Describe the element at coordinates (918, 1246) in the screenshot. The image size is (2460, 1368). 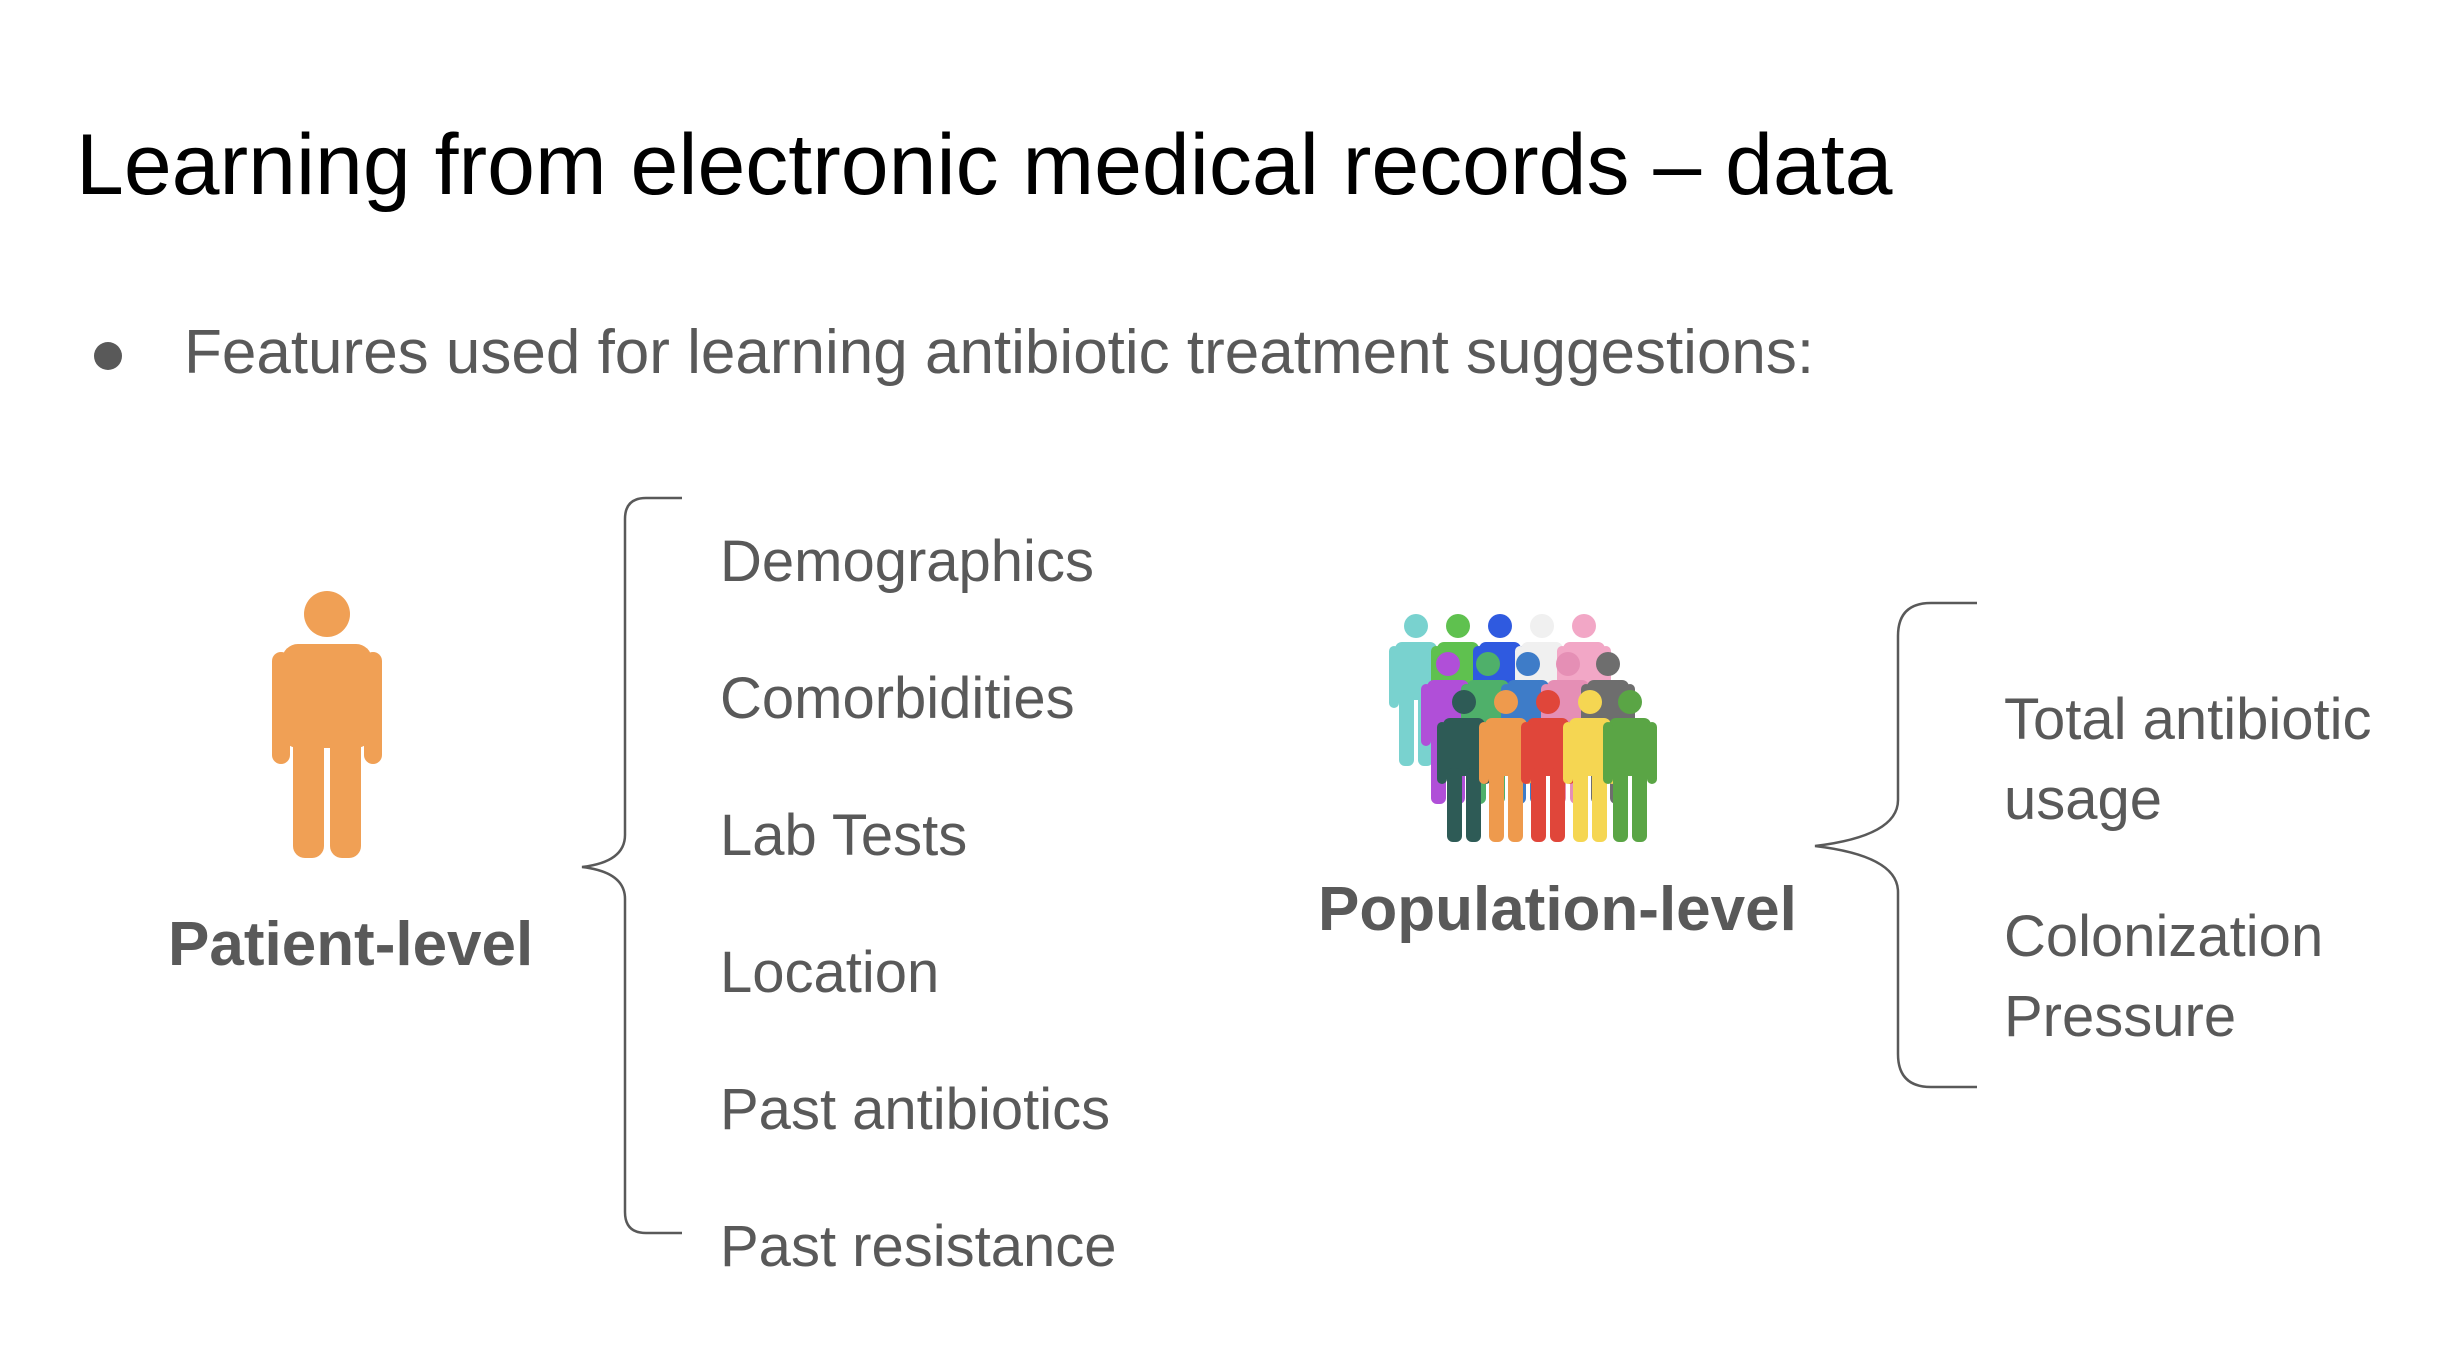
I see `feature-past-resistance: Past resistance` at that location.